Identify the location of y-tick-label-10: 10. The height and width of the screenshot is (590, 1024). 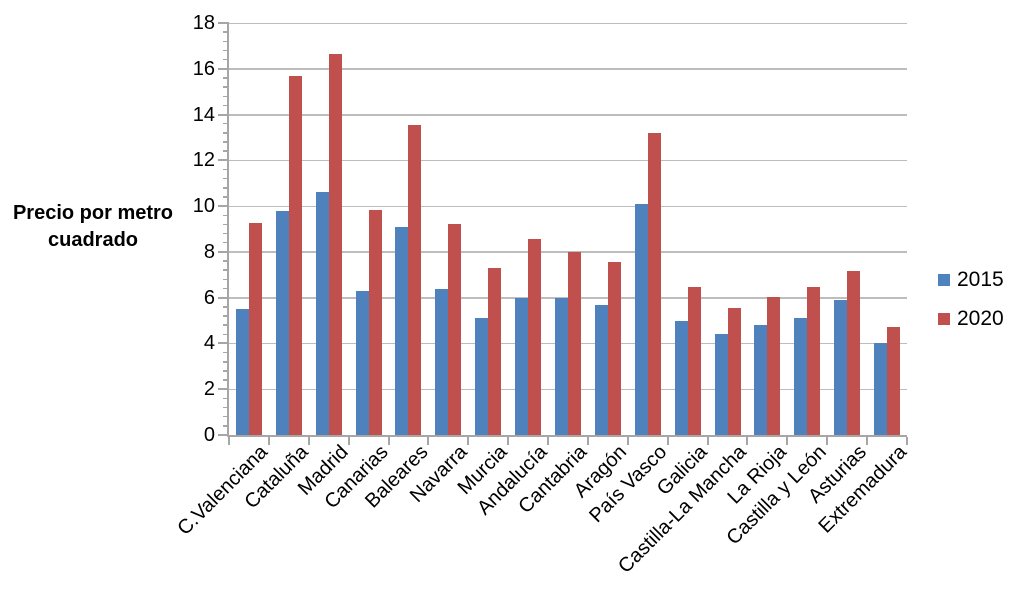
(203, 206).